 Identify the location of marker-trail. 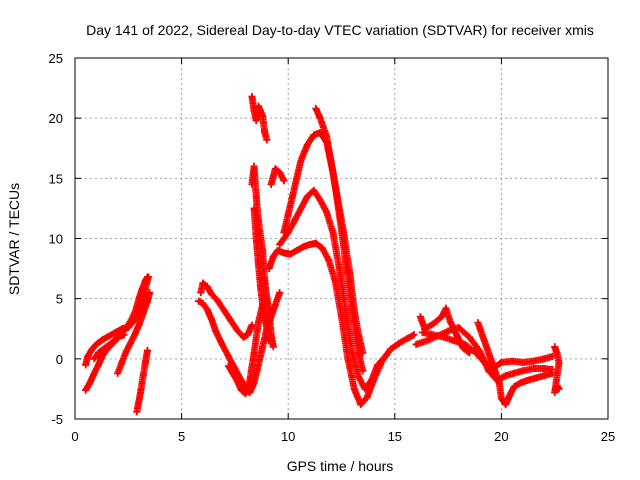
(142, 381).